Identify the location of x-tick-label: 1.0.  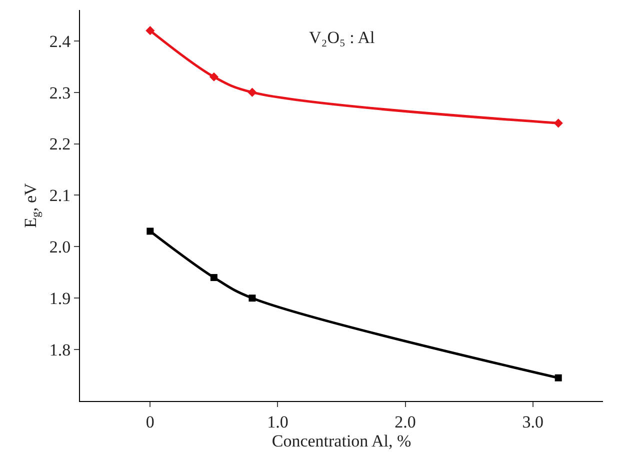
(277, 422).